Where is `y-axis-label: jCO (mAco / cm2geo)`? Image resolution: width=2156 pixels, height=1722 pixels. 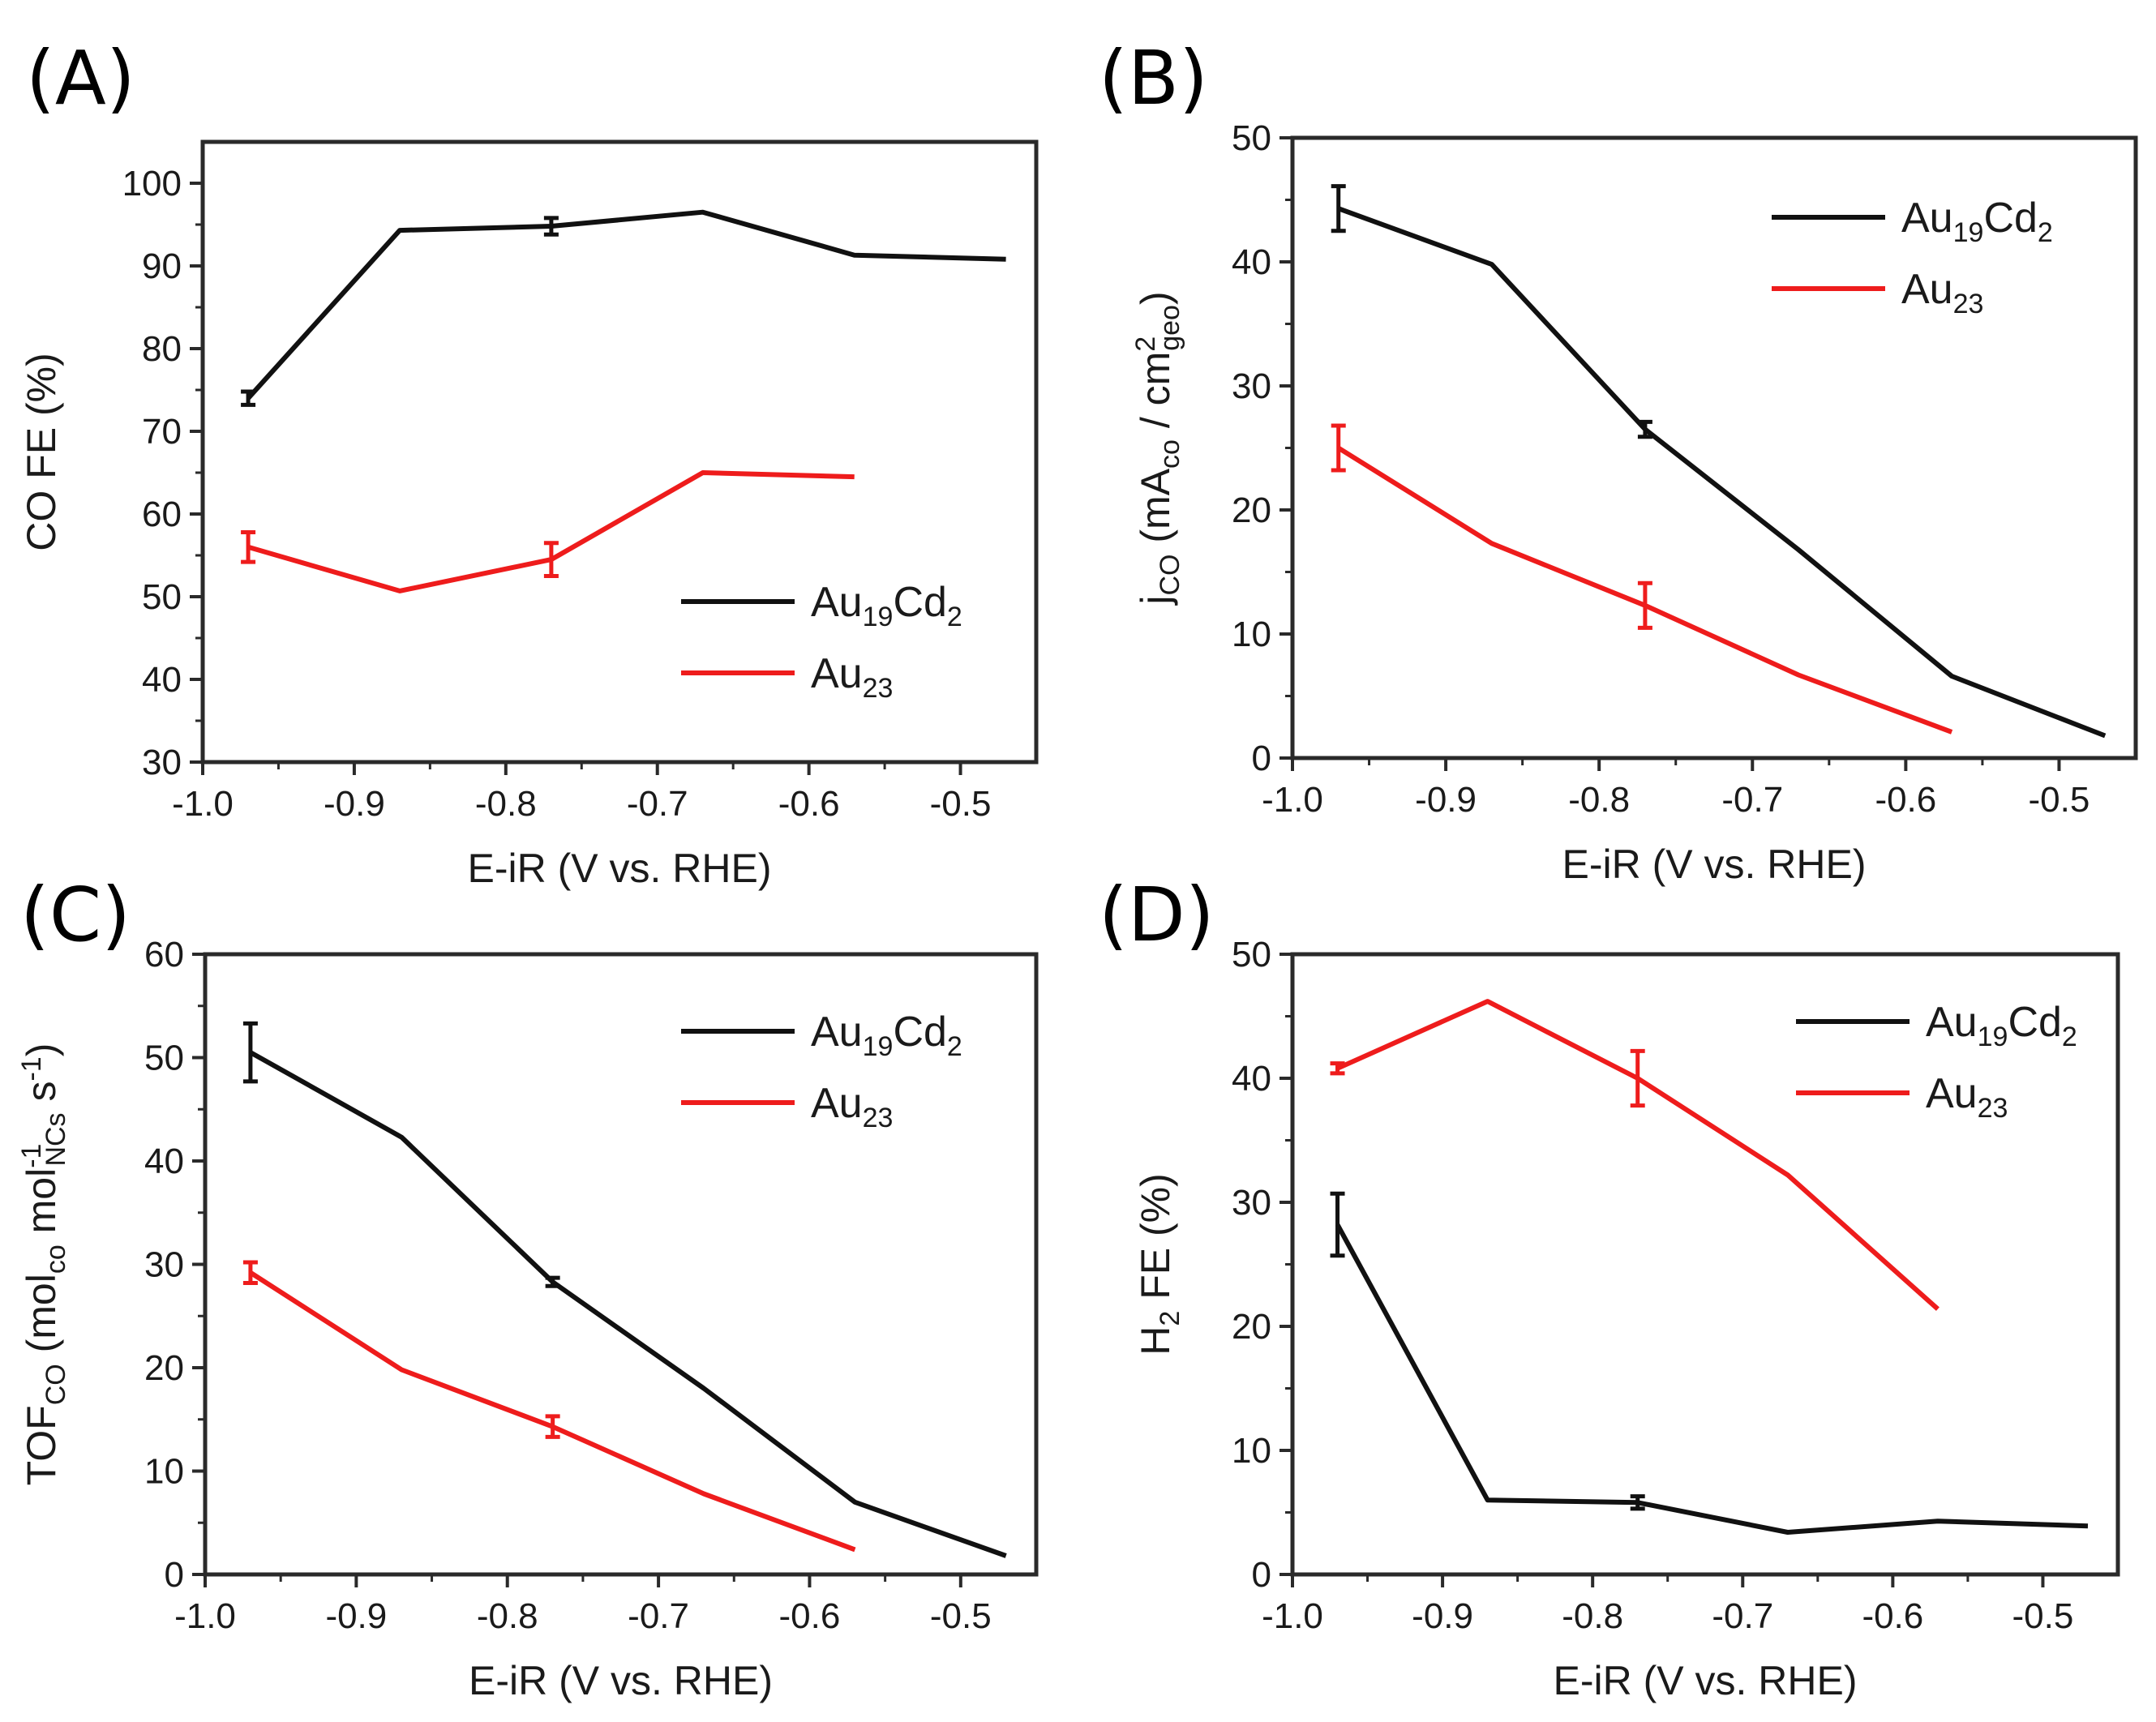
y-axis-label: jCO (mAco / cm2geo) is located at coordinates (1157, 449).